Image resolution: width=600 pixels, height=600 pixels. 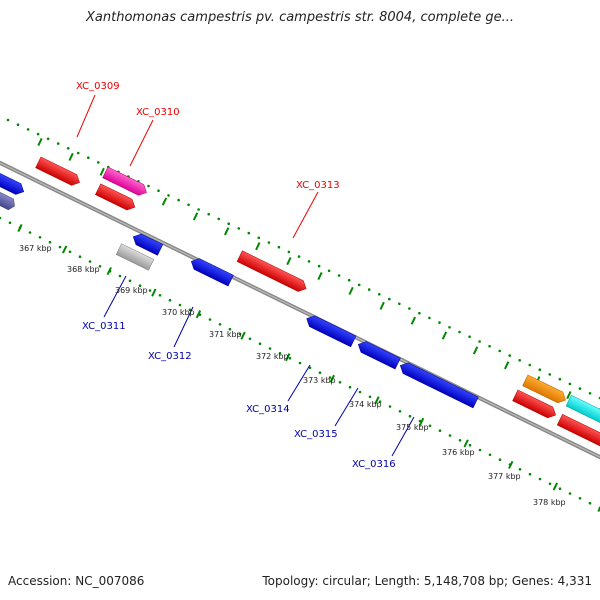 What do you see at coordinates (268, 409) in the screenshot?
I see `gene-label-XC_0314: XC_0314` at bounding box center [268, 409].